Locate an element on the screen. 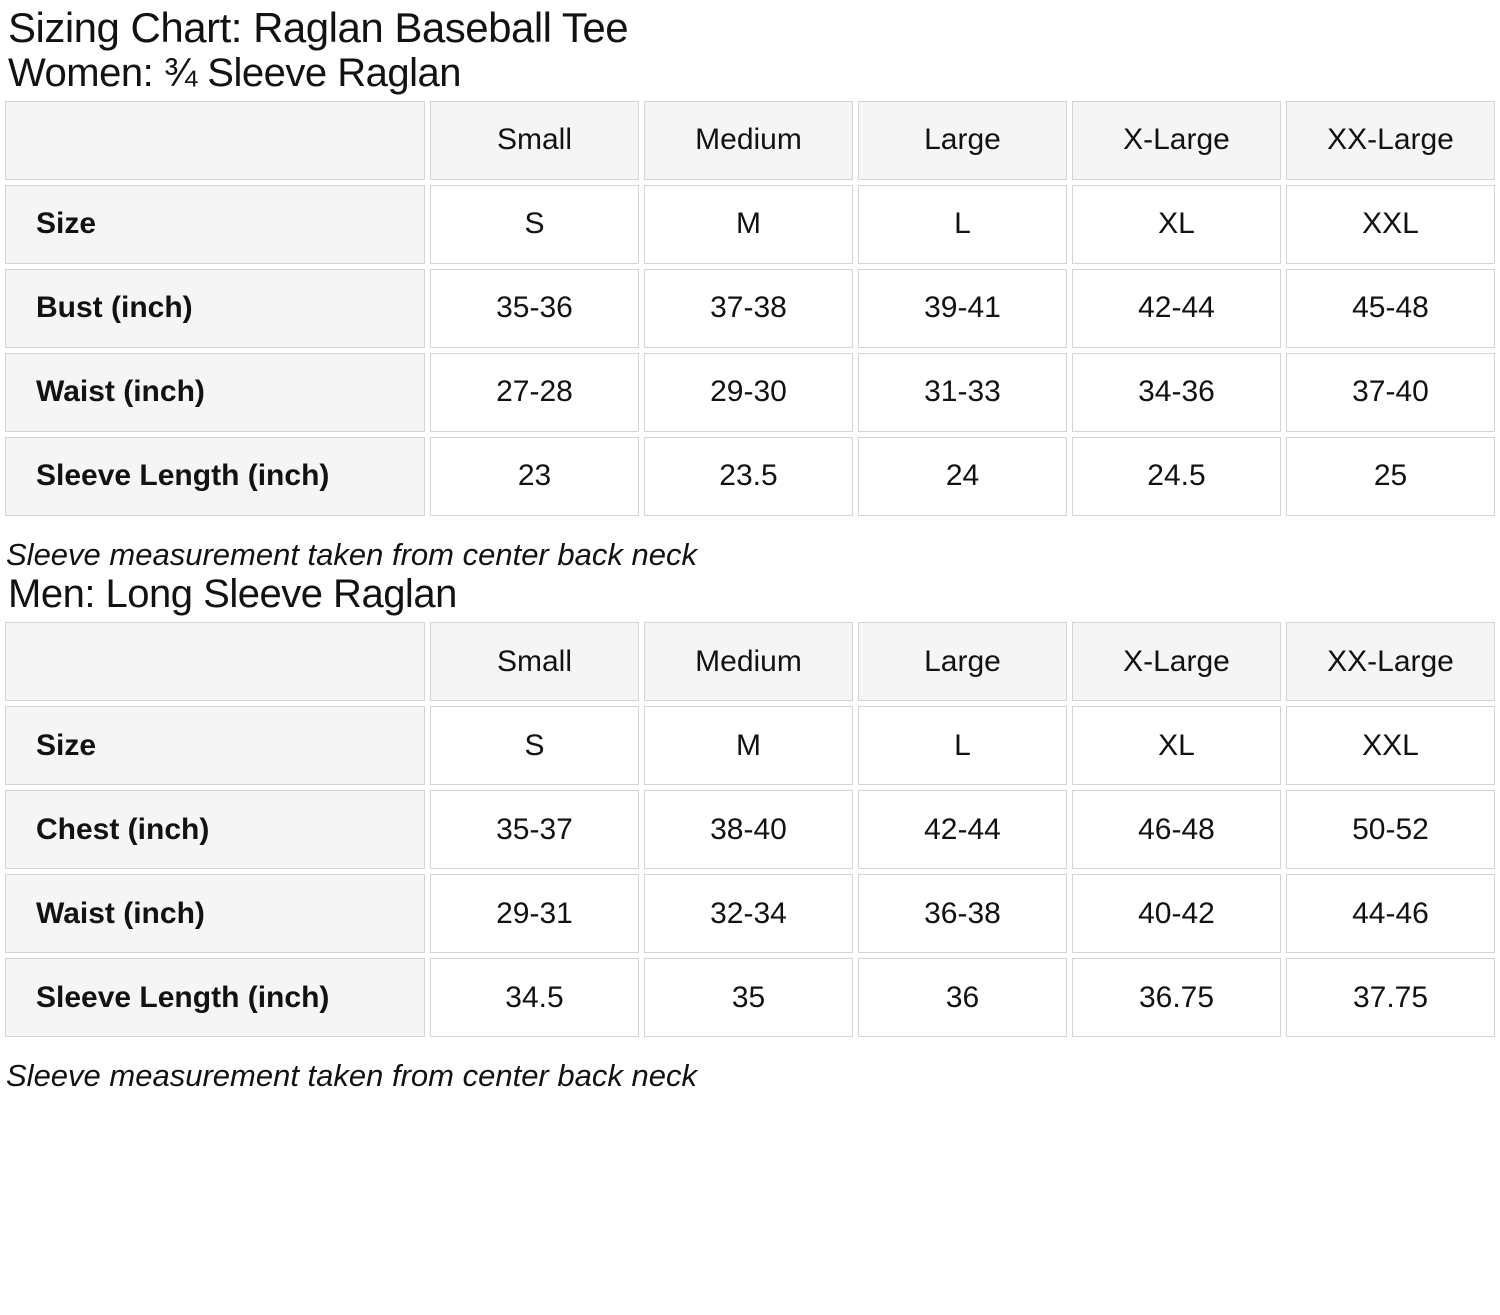 This screenshot has height=1315, width=1500. men-section-heading: Men: Long Sleeve Raglan is located at coordinates (232, 594).